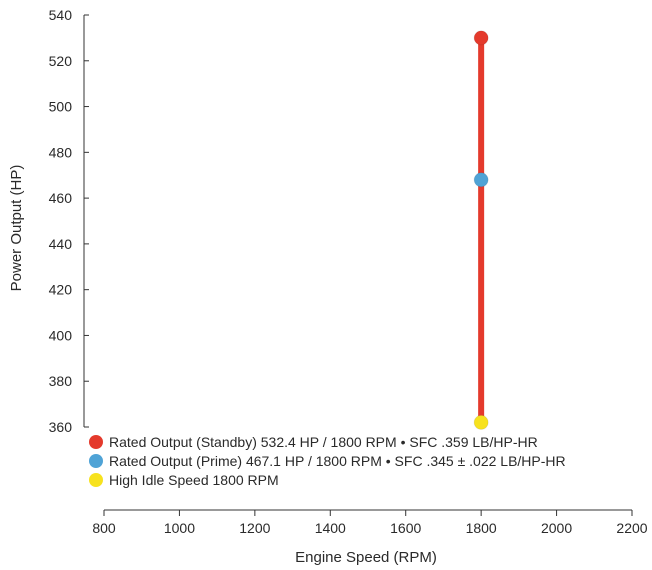 This screenshot has width=652, height=570. Describe the element at coordinates (481, 38) in the screenshot. I see `standby-rated-point` at that location.